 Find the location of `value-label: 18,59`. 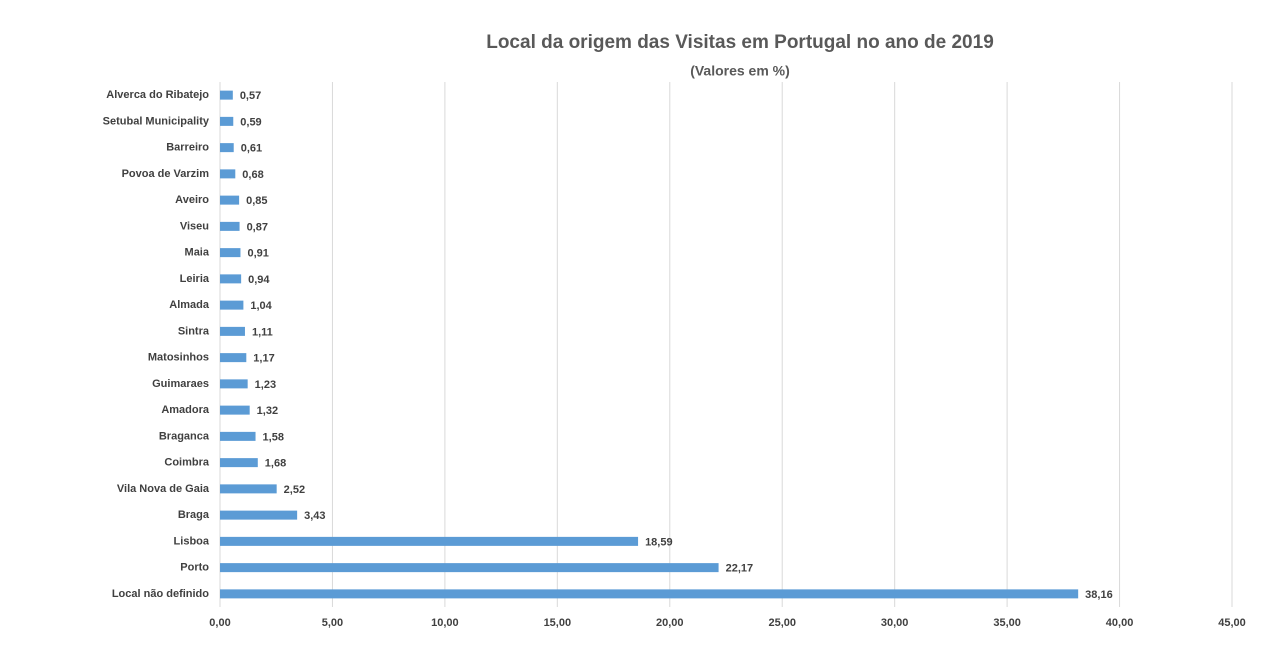

value-label: 18,59 is located at coordinates (659, 542).